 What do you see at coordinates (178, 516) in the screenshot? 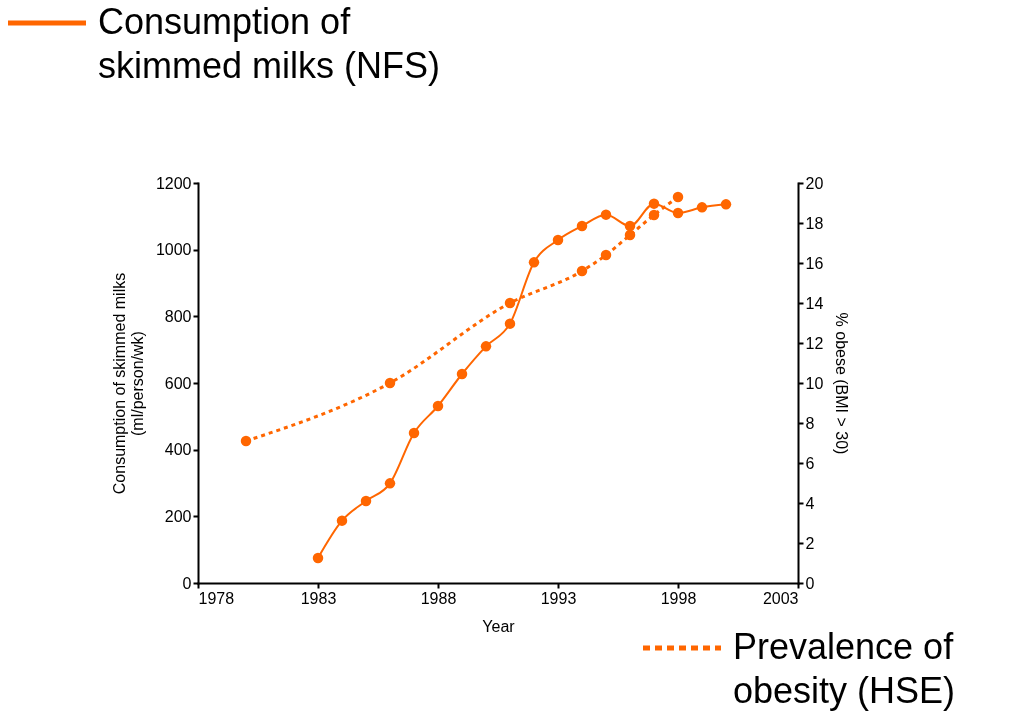
I see `y-tick-label: 200` at bounding box center [178, 516].